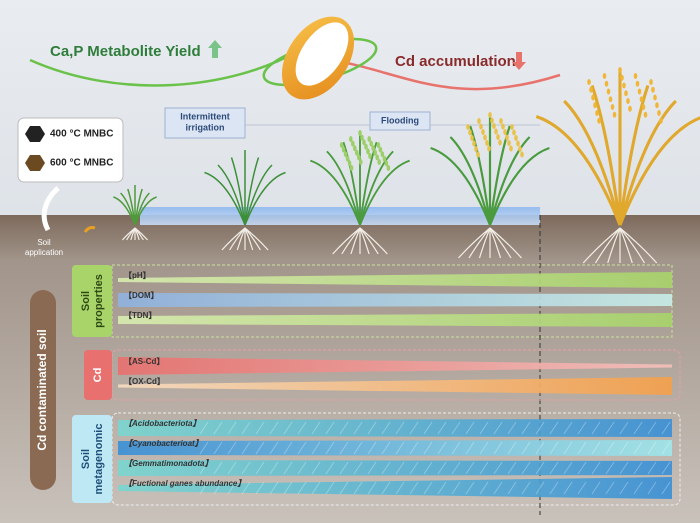 This screenshot has height=523, width=700. Describe the element at coordinates (205, 122) in the screenshot. I see `stage-label: Intermittent irrigation` at that location.